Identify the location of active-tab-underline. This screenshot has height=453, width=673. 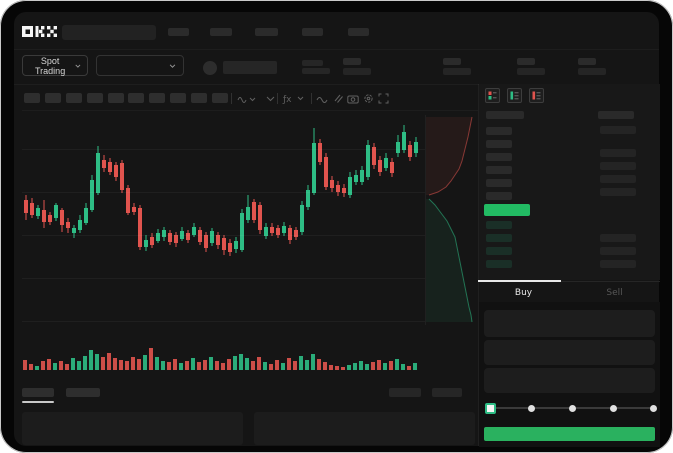
(38, 402).